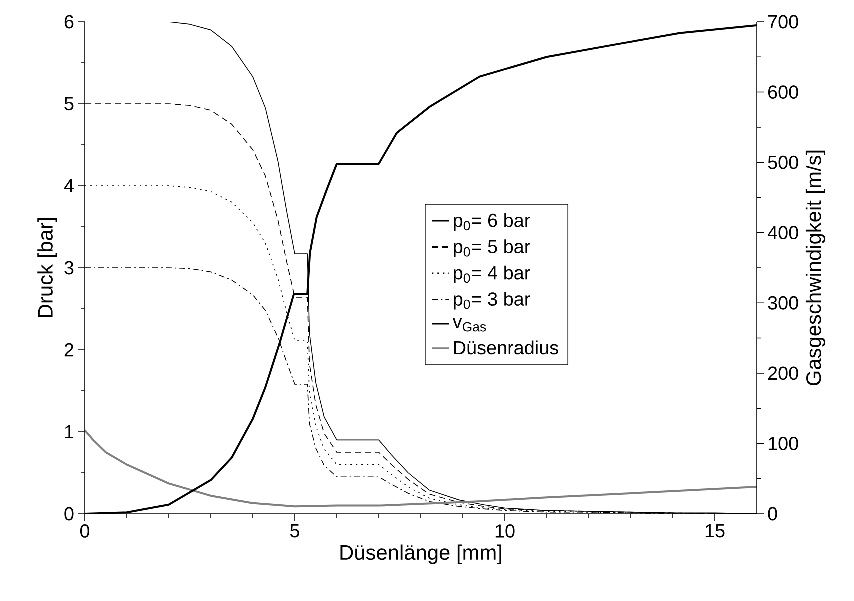 The height and width of the screenshot is (601, 854). What do you see at coordinates (295, 531) in the screenshot?
I see `x-tick-label: 5` at bounding box center [295, 531].